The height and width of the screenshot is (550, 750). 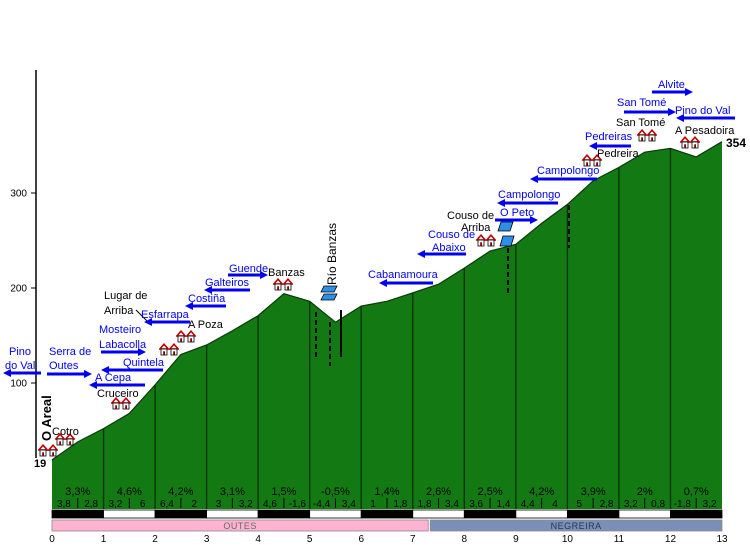 What do you see at coordinates (115, 504) in the screenshot?
I see `segment-half-grade-label: 3,2` at bounding box center [115, 504].